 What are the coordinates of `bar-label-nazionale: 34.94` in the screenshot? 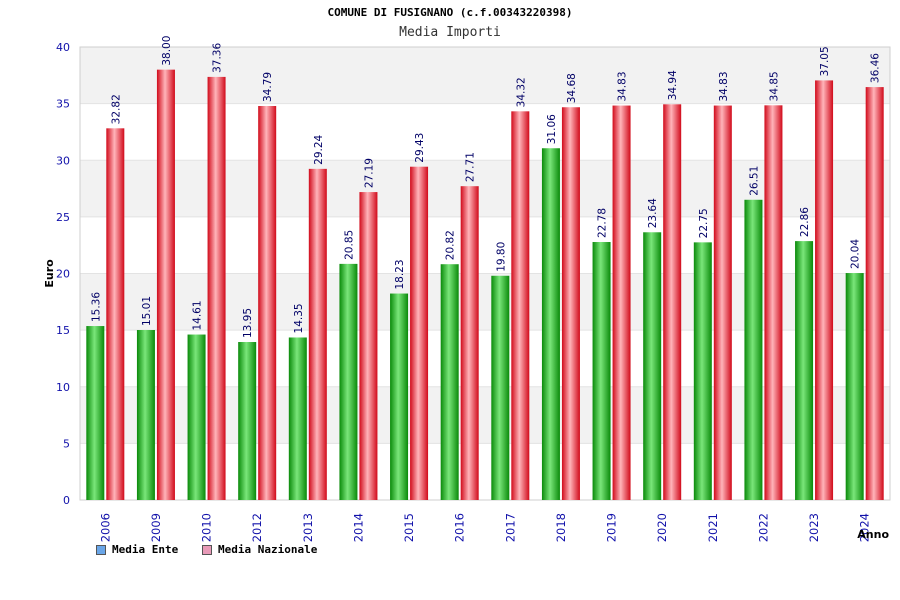 It's located at (673, 85).